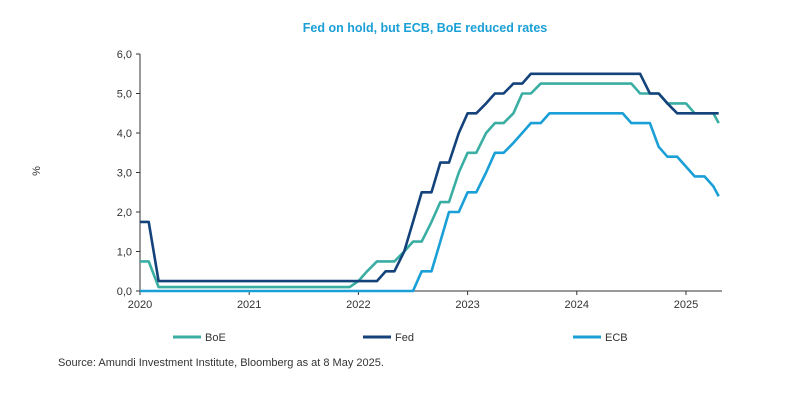 This screenshot has height=400, width=800. What do you see at coordinates (467, 305) in the screenshot?
I see `x-tick-label: 2023` at bounding box center [467, 305].